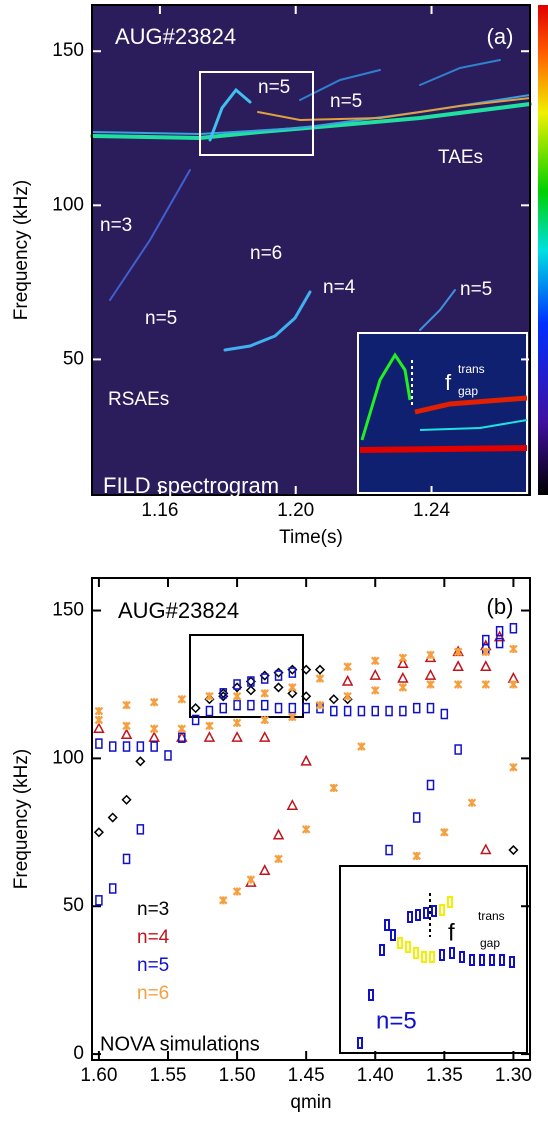  I want to click on y-tick-label: 50, so click(73, 905).